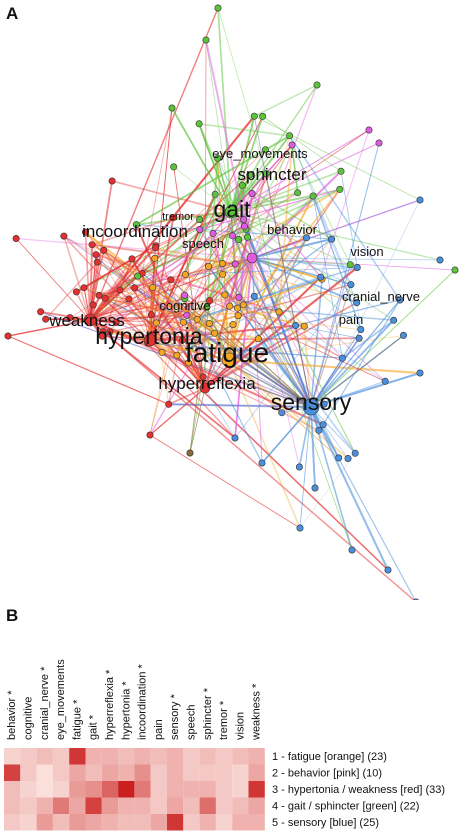  What do you see at coordinates (77, 719) in the screenshot?
I see `heatmap-column-label: fatigue *` at bounding box center [77, 719].